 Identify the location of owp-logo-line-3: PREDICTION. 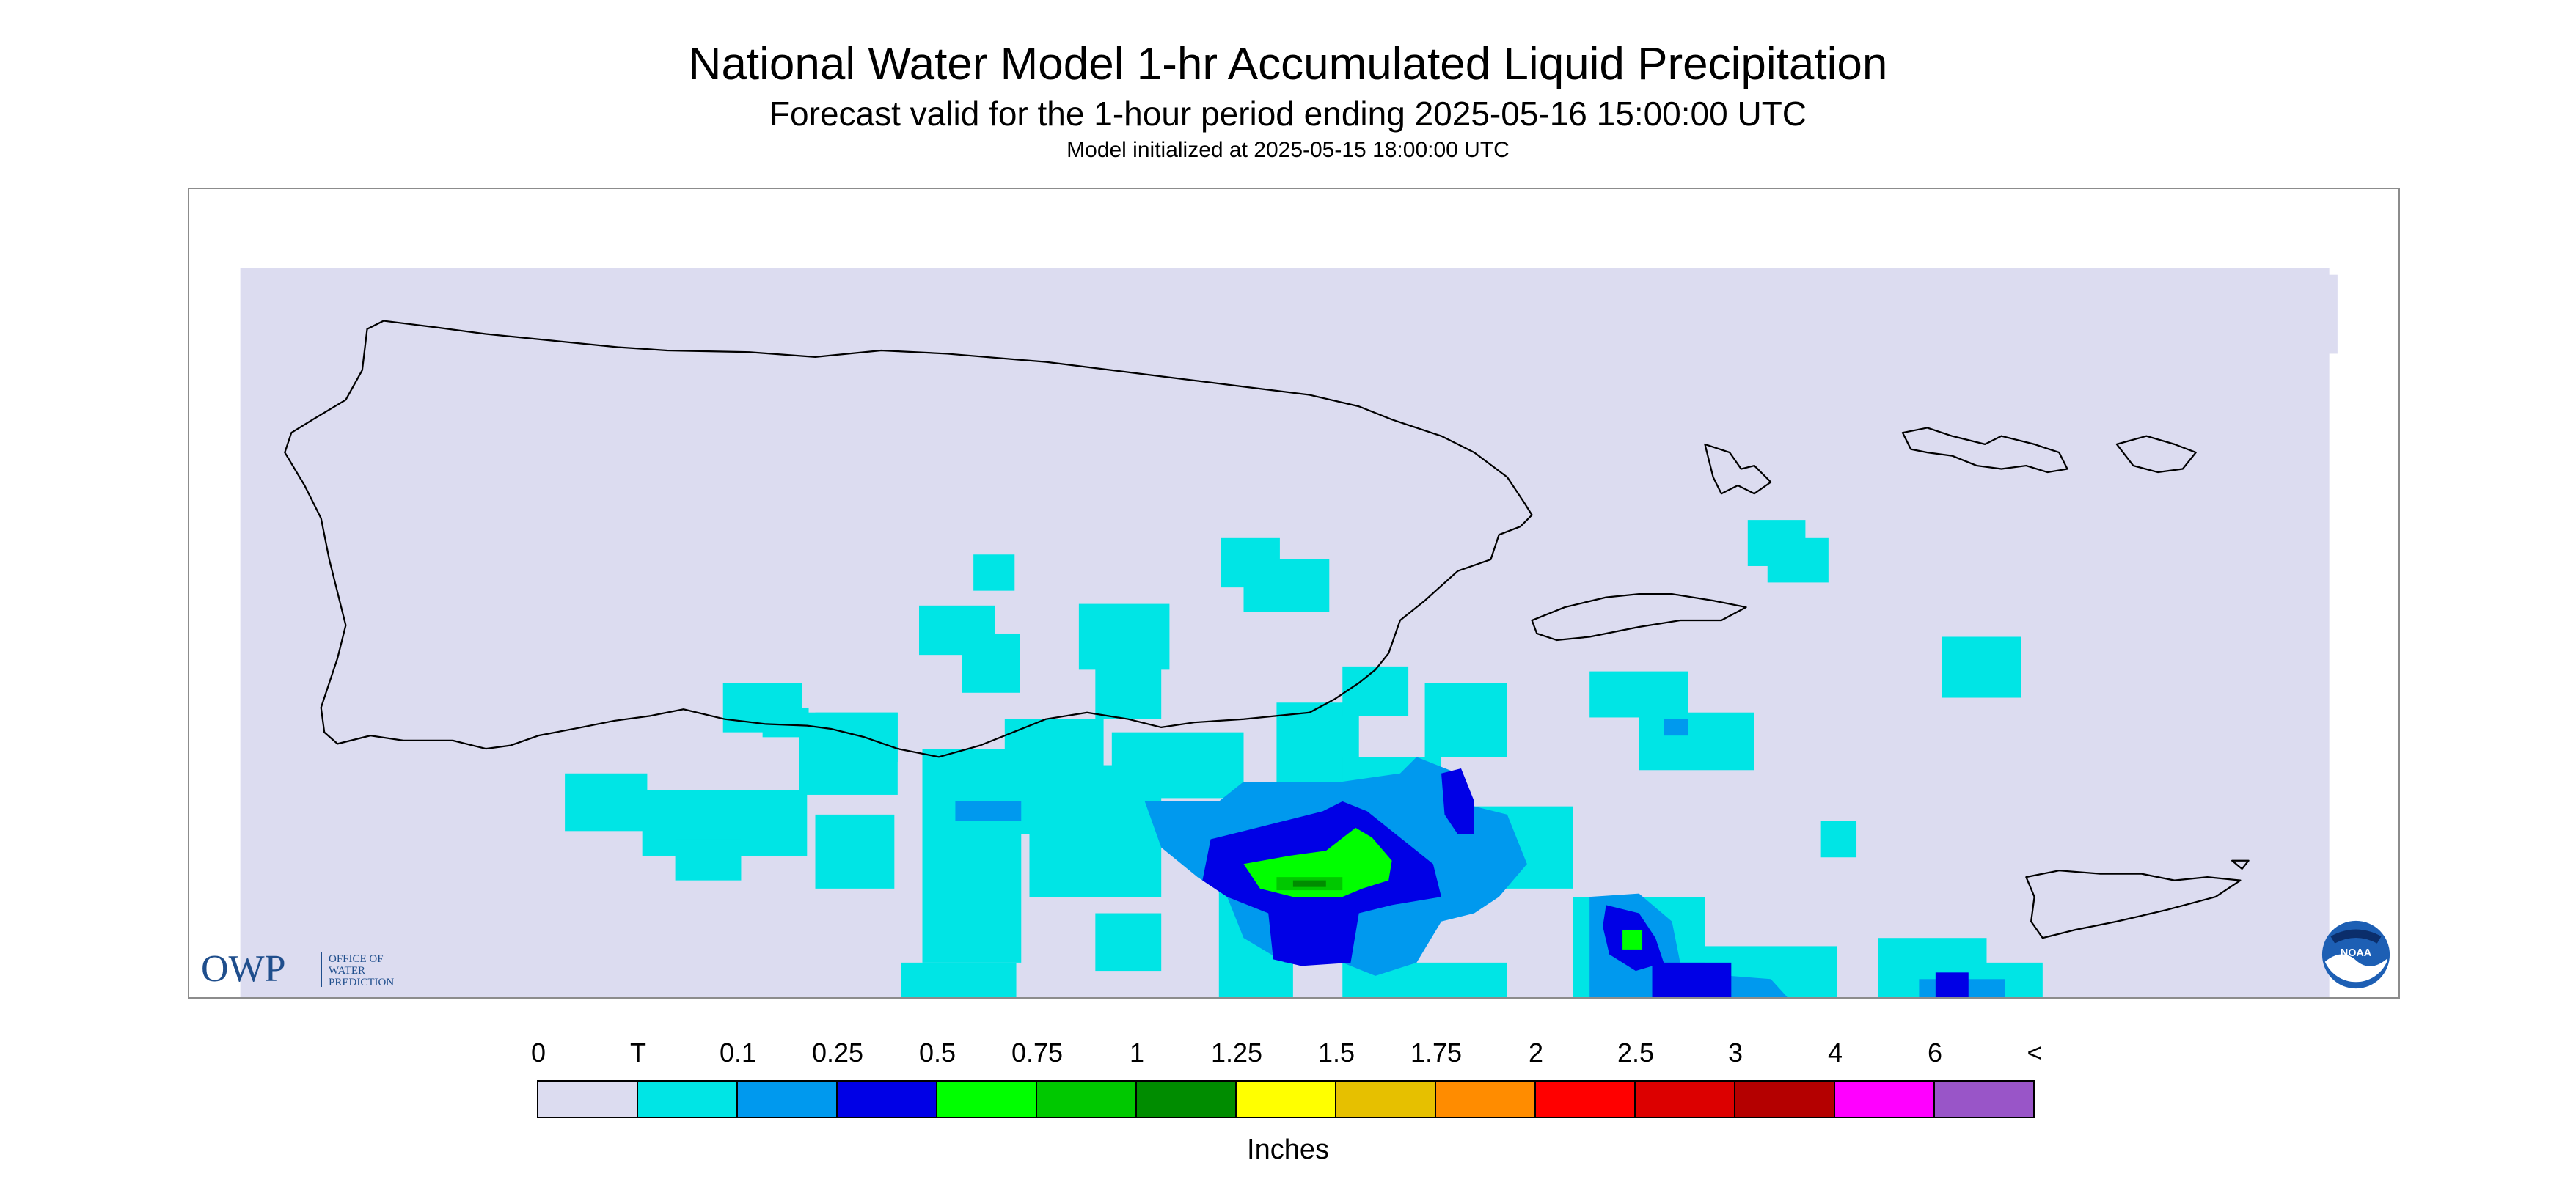
(361, 982).